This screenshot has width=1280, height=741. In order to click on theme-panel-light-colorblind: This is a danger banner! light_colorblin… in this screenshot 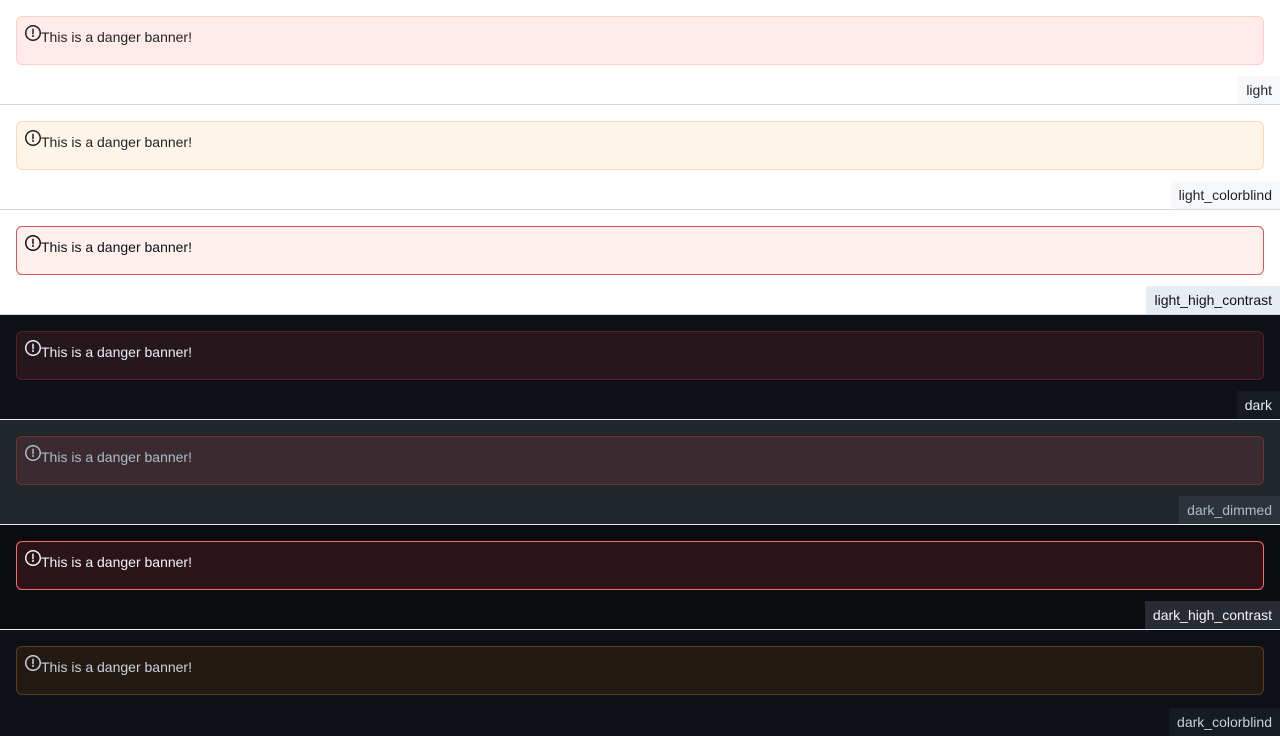, I will do `click(640, 157)`.